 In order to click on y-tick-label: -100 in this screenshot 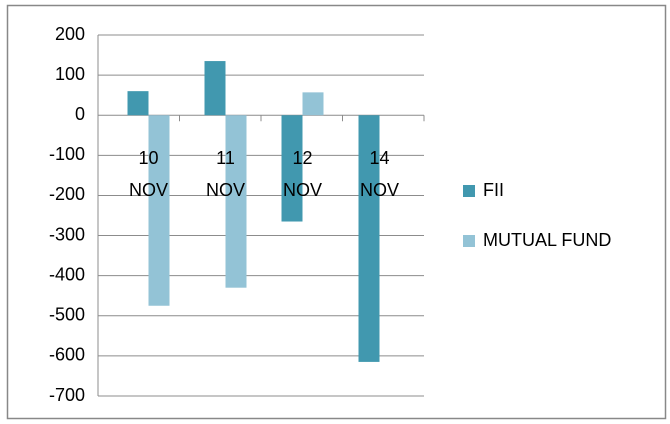, I will do `click(67, 154)`.